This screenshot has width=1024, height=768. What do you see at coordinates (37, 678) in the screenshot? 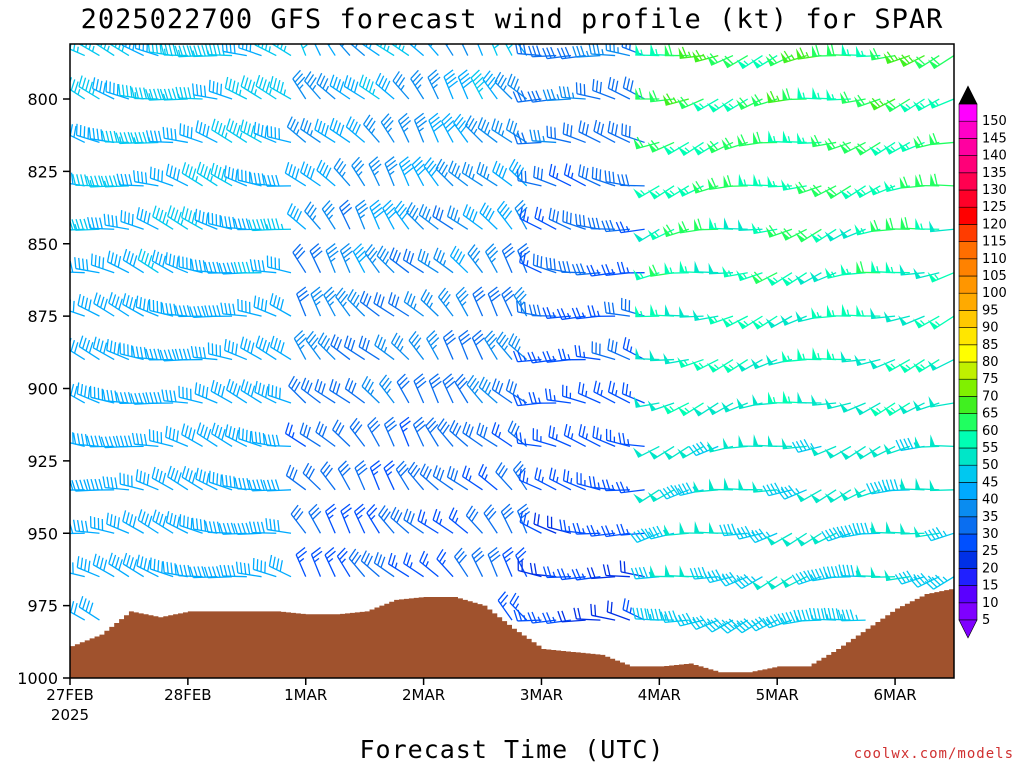
I see `y-tick-label: 1000` at bounding box center [37, 678].